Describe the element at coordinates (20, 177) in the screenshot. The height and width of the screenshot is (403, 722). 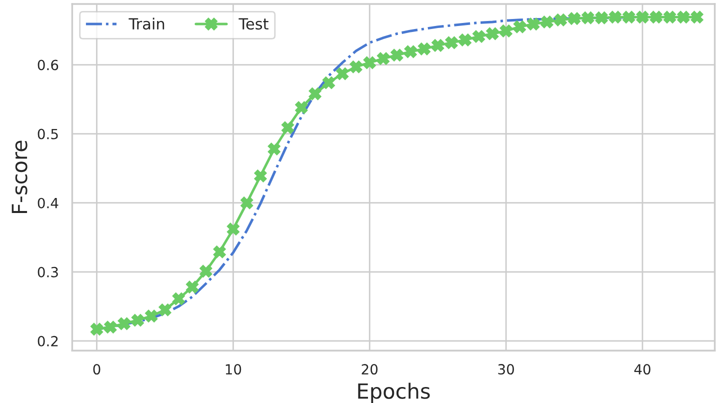
I see `y-axis-title: F-score` at that location.